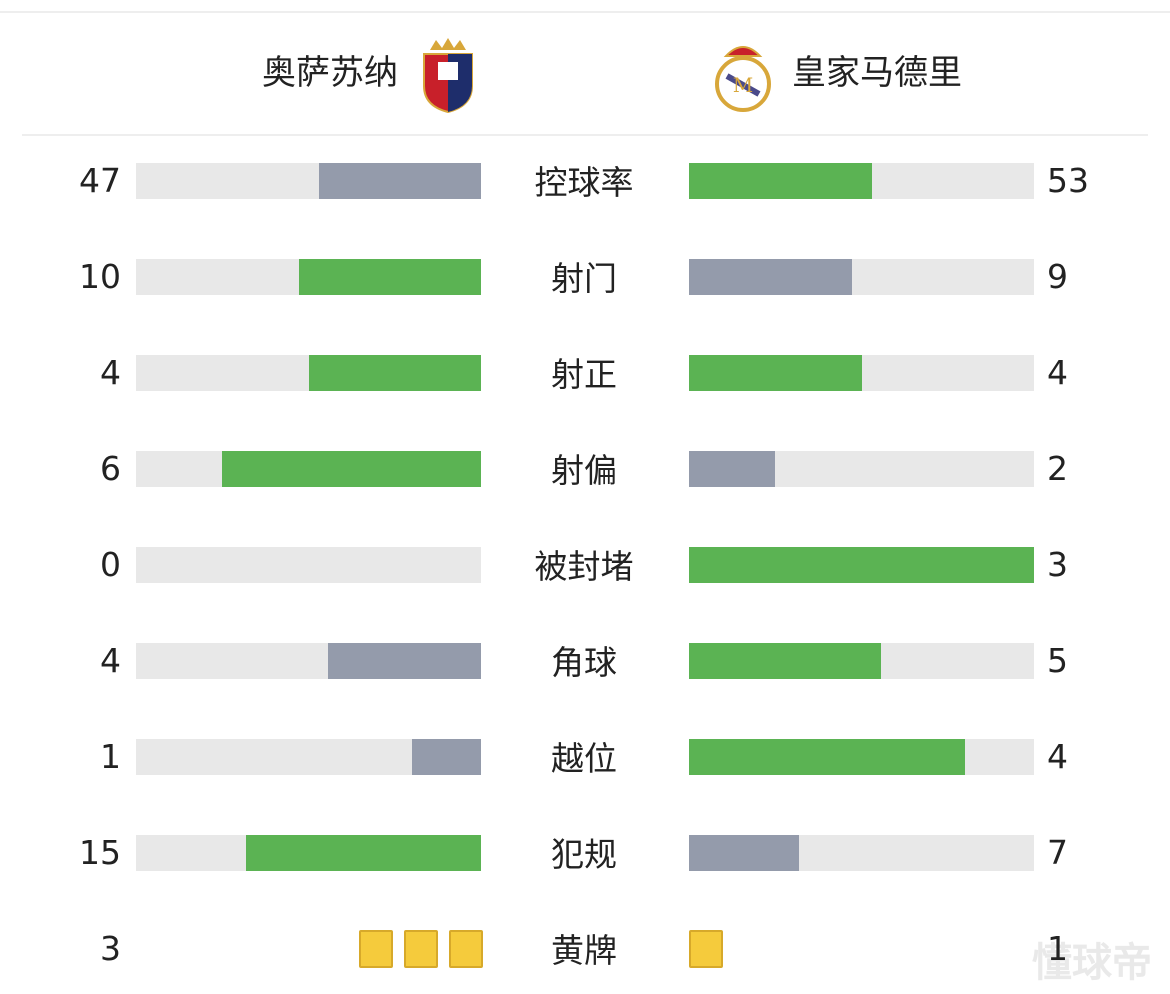 The image size is (1170, 994). Describe the element at coordinates (706, 949) in the screenshot. I see `away-yellow-card` at that location.